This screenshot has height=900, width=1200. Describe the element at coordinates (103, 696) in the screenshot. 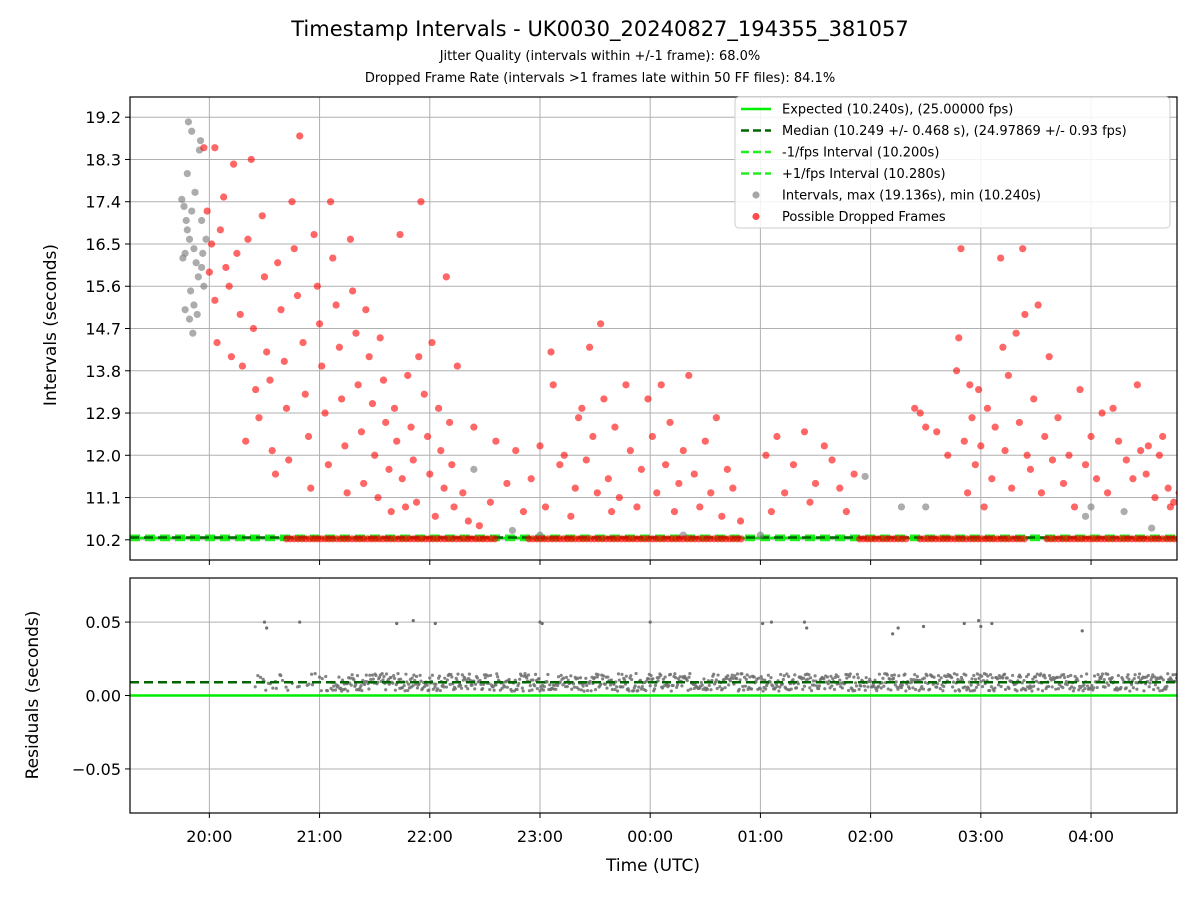

I see `y-tick-label: 0.00` at that location.